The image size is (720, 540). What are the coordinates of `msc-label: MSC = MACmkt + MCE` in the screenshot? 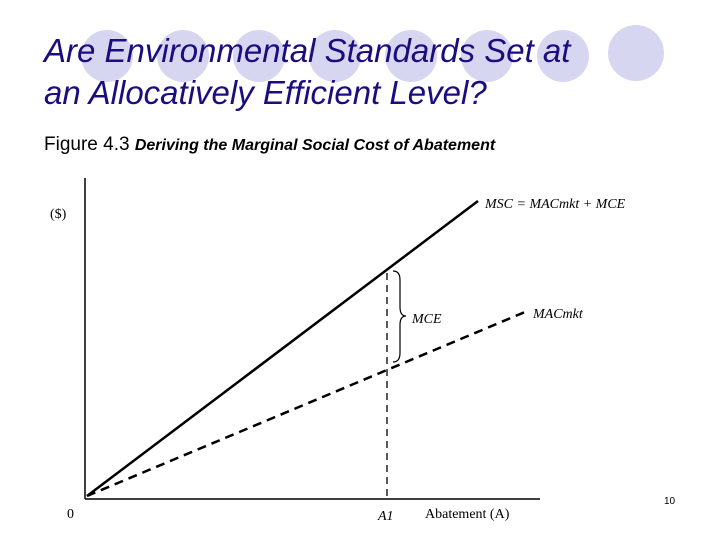 It's located at (555, 204).